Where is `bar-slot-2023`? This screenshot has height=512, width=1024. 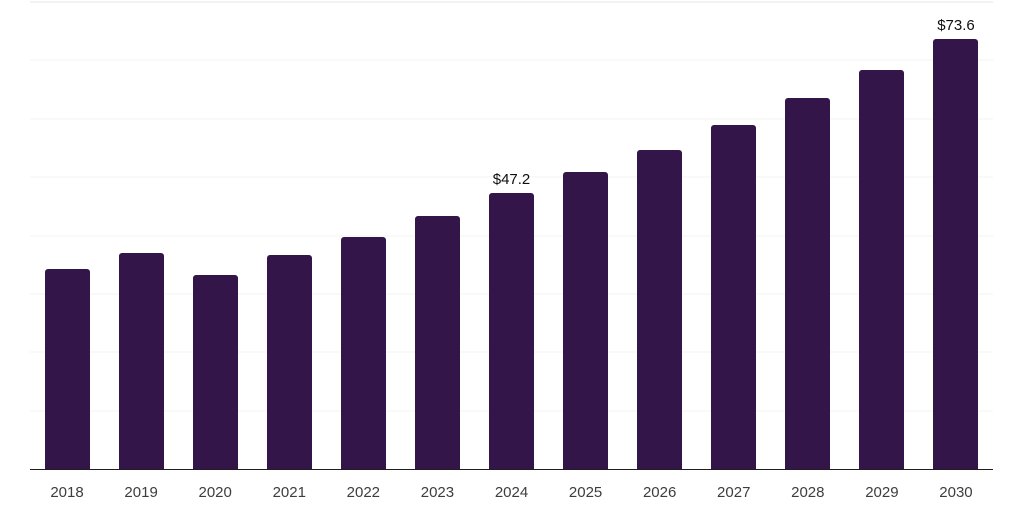 bar-slot-2023 is located at coordinates (437, 235).